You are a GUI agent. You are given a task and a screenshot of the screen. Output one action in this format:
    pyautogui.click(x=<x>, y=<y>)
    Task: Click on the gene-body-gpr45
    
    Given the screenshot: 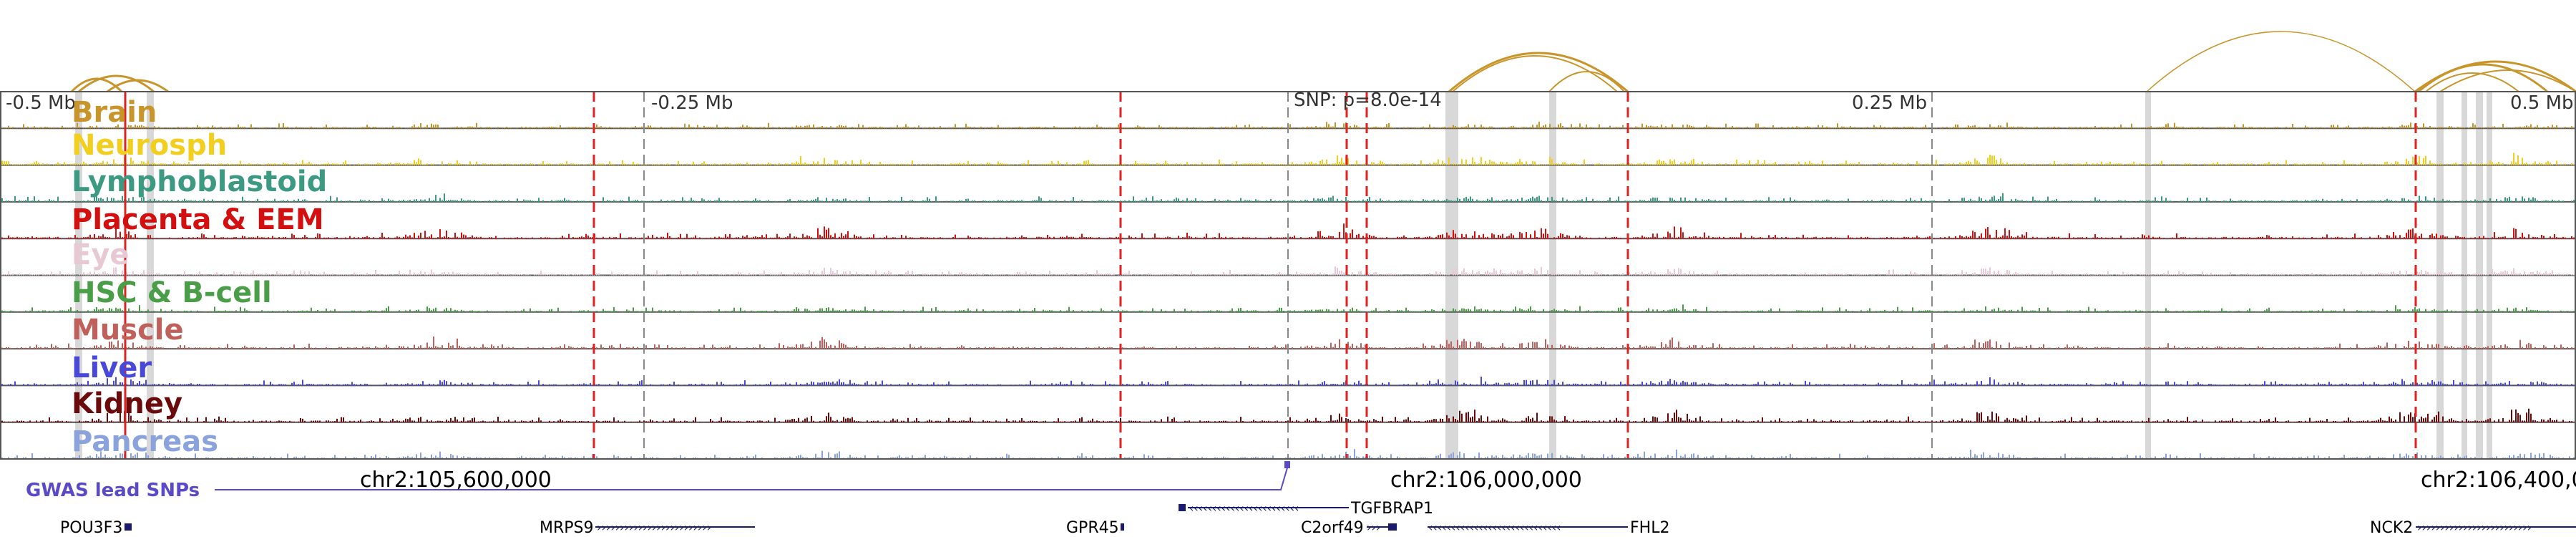 What is the action you would take?
    pyautogui.click(x=1122, y=527)
    